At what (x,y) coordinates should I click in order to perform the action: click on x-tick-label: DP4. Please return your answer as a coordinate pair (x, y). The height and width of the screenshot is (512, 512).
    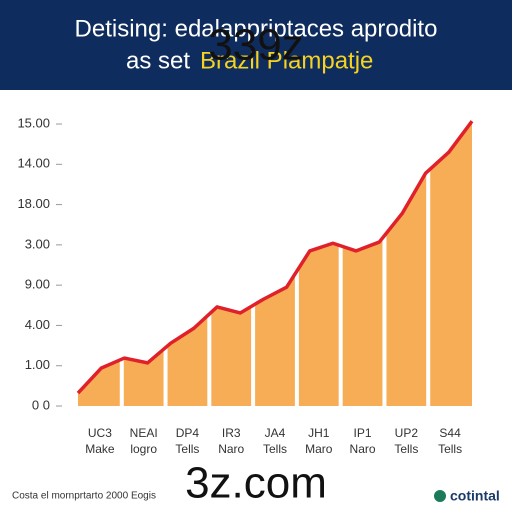
    Looking at the image, I should click on (188, 433).